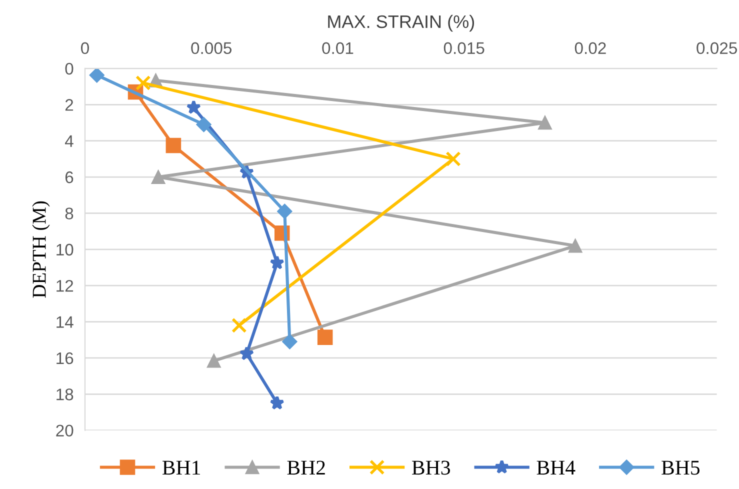 This screenshot has width=739, height=489. I want to click on legend-label: BH2, so click(306, 467).